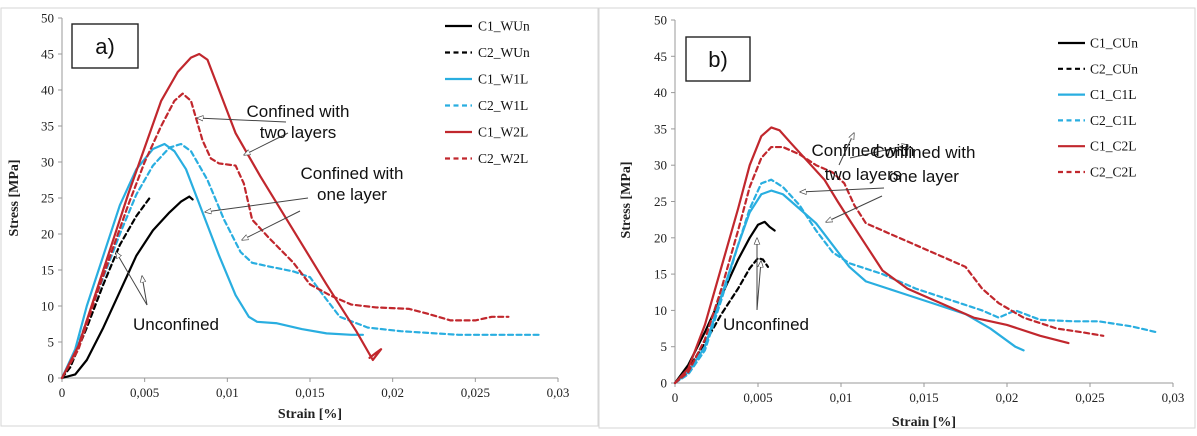  Describe the element at coordinates (503, 158) in the screenshot. I see `legend-entry-label: C2_W2L` at that location.